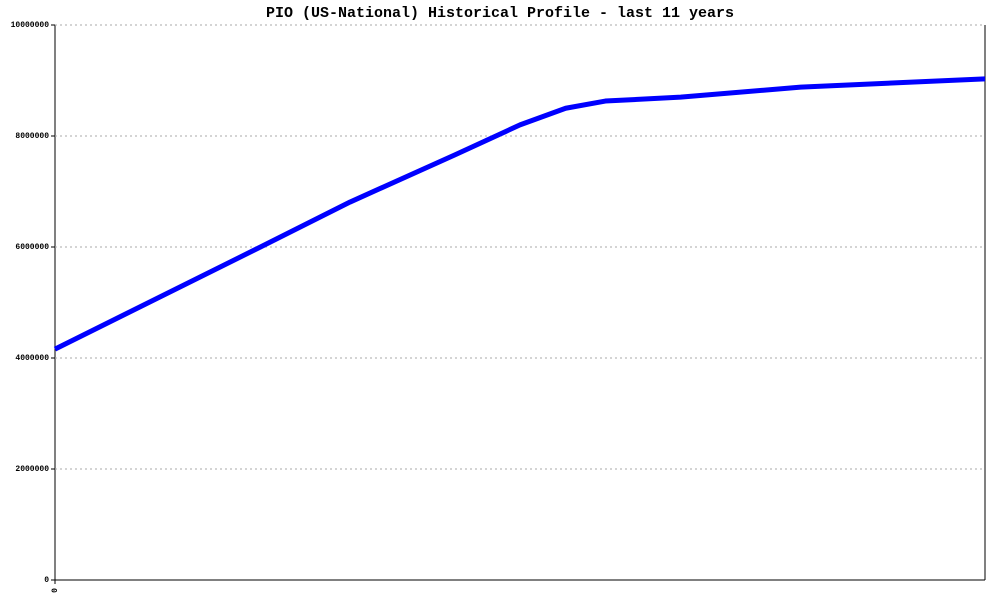  Describe the element at coordinates (55, 590) in the screenshot. I see `x-tick-label: 0` at that location.